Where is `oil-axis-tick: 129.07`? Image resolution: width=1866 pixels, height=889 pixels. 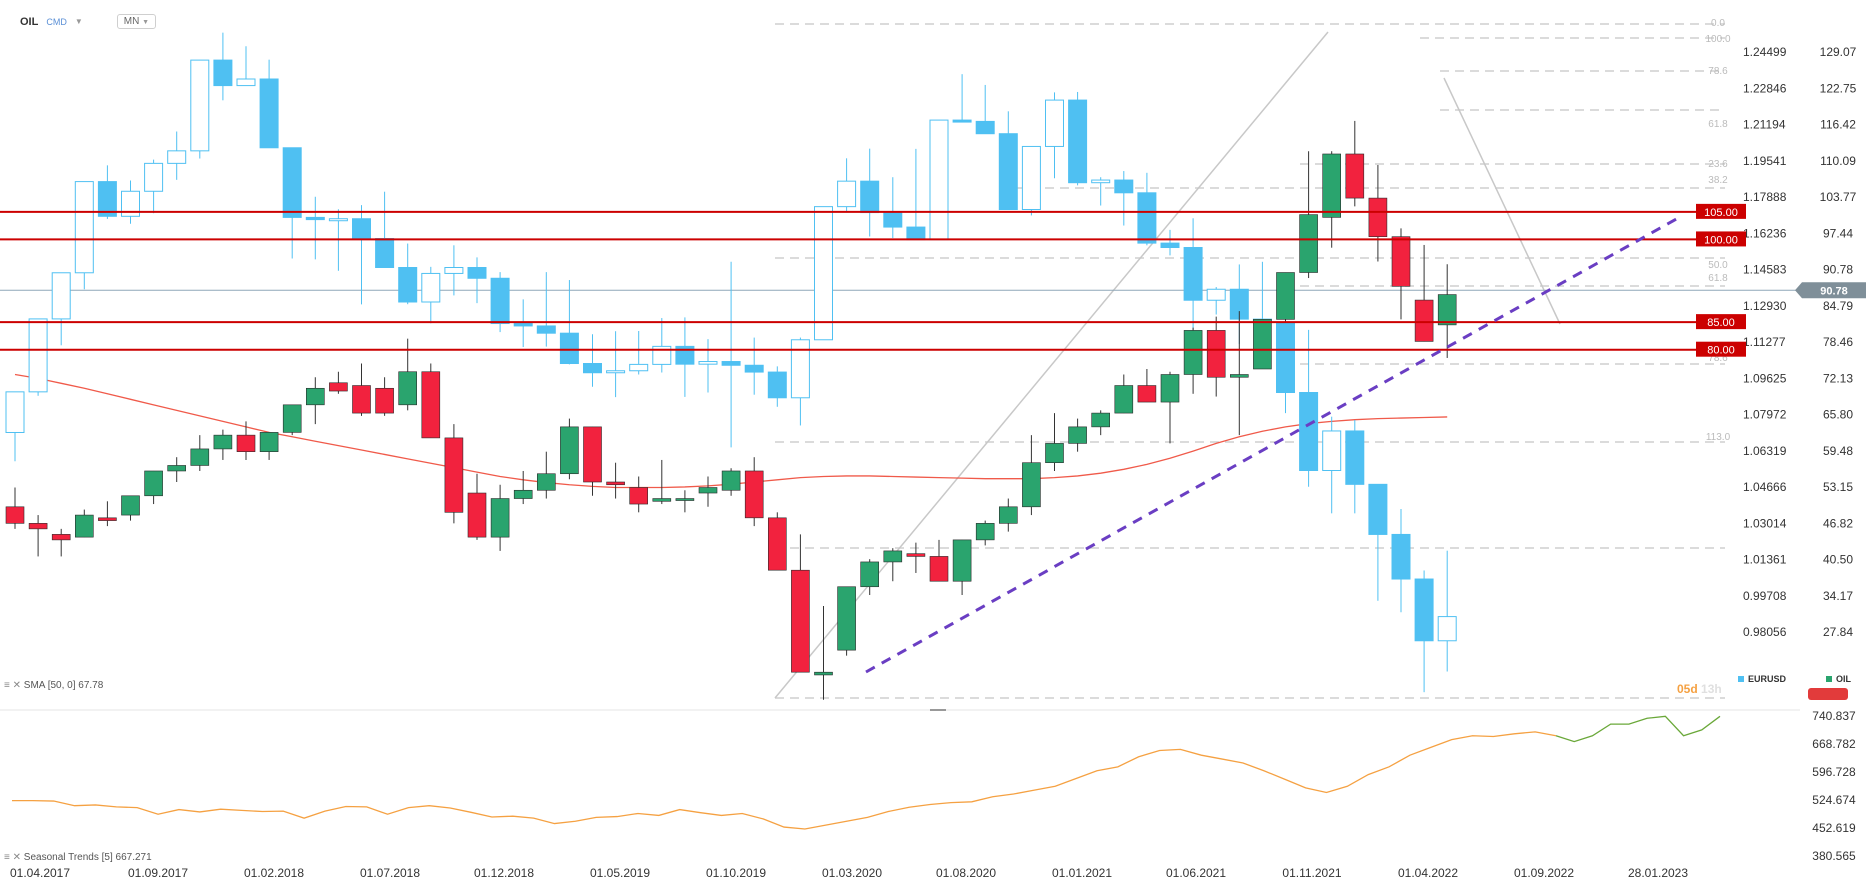 oil-axis-tick: 129.07 is located at coordinates (1838, 52).